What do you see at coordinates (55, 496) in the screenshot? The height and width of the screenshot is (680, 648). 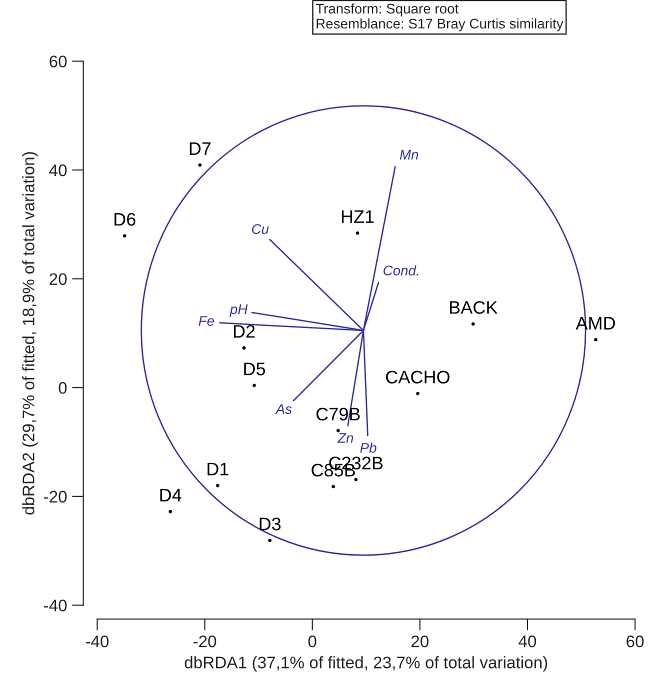 I see `y-tick-label: -20` at bounding box center [55, 496].